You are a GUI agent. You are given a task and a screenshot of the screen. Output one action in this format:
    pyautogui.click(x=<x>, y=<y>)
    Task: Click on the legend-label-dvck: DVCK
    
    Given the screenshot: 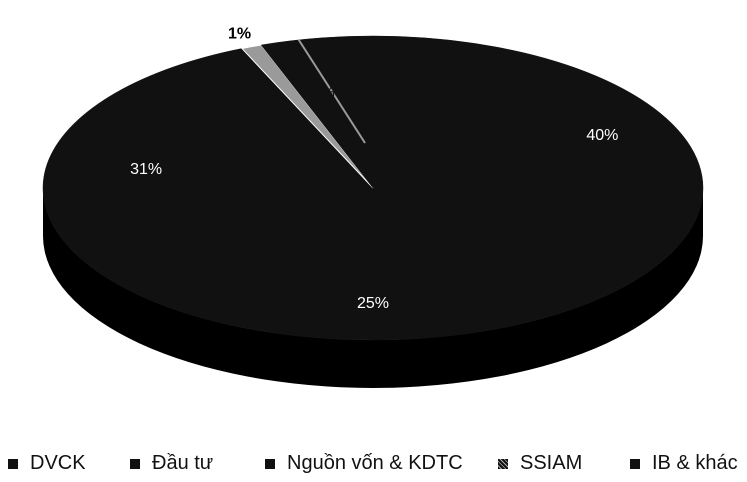 What is the action you would take?
    pyautogui.click(x=58, y=463)
    